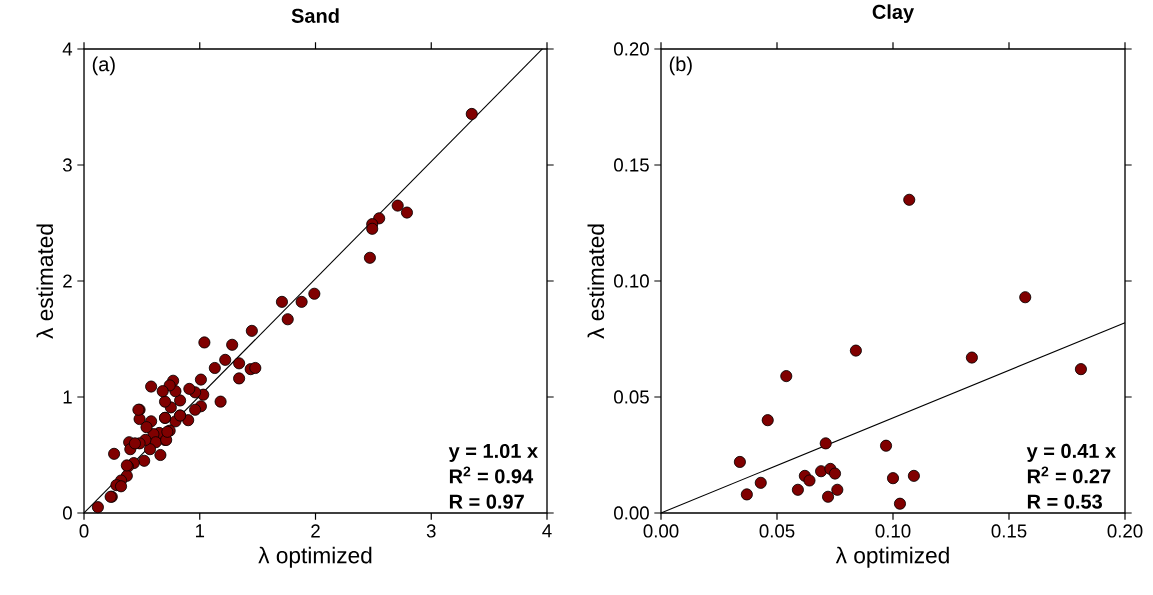  I want to click on annotation: y = 0.41 x, so click(1071, 452).